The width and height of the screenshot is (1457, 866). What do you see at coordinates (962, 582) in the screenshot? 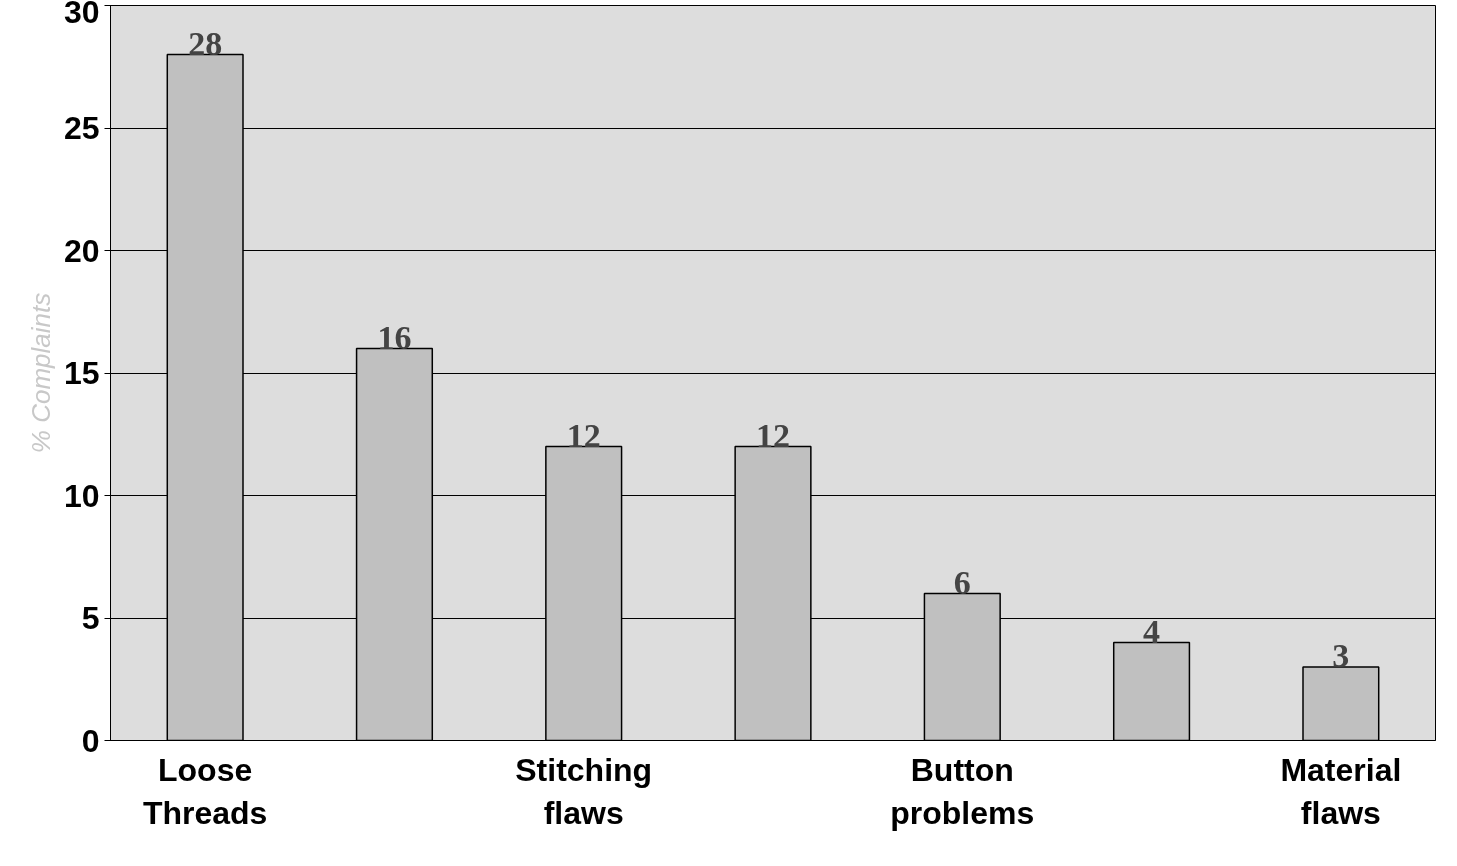
I see `data-label: 6` at bounding box center [962, 582].